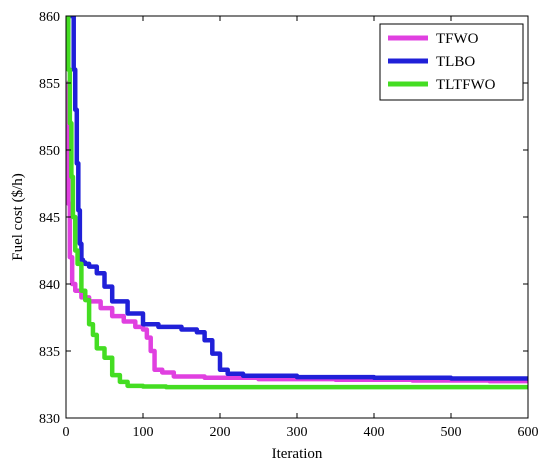 The height and width of the screenshot is (468, 550). Describe the element at coordinates (49, 352) in the screenshot. I see `y-tick-label: 835` at that location.